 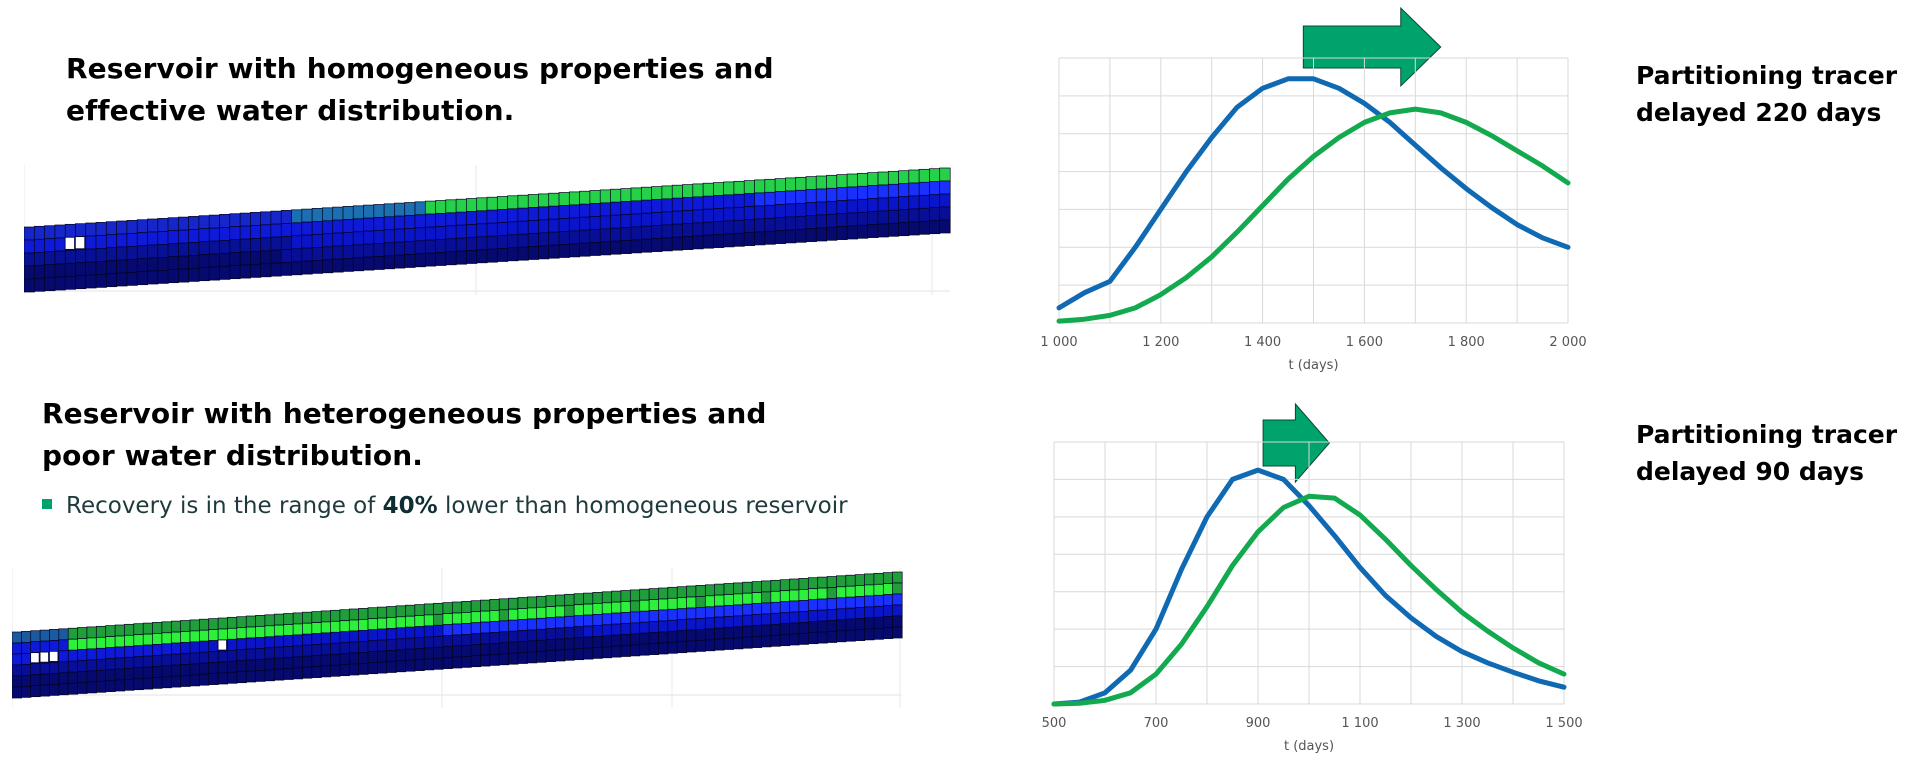 I want to click on heading-line: poor water distribution., so click(x=233, y=455).